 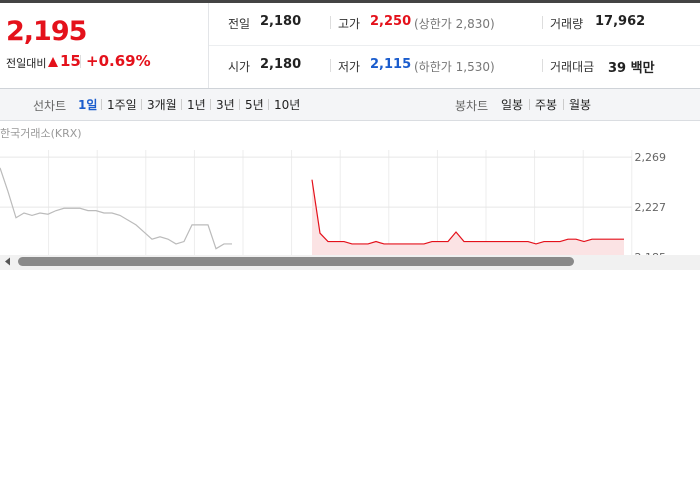 I want to click on stat-label: 고가, so click(x=349, y=24).